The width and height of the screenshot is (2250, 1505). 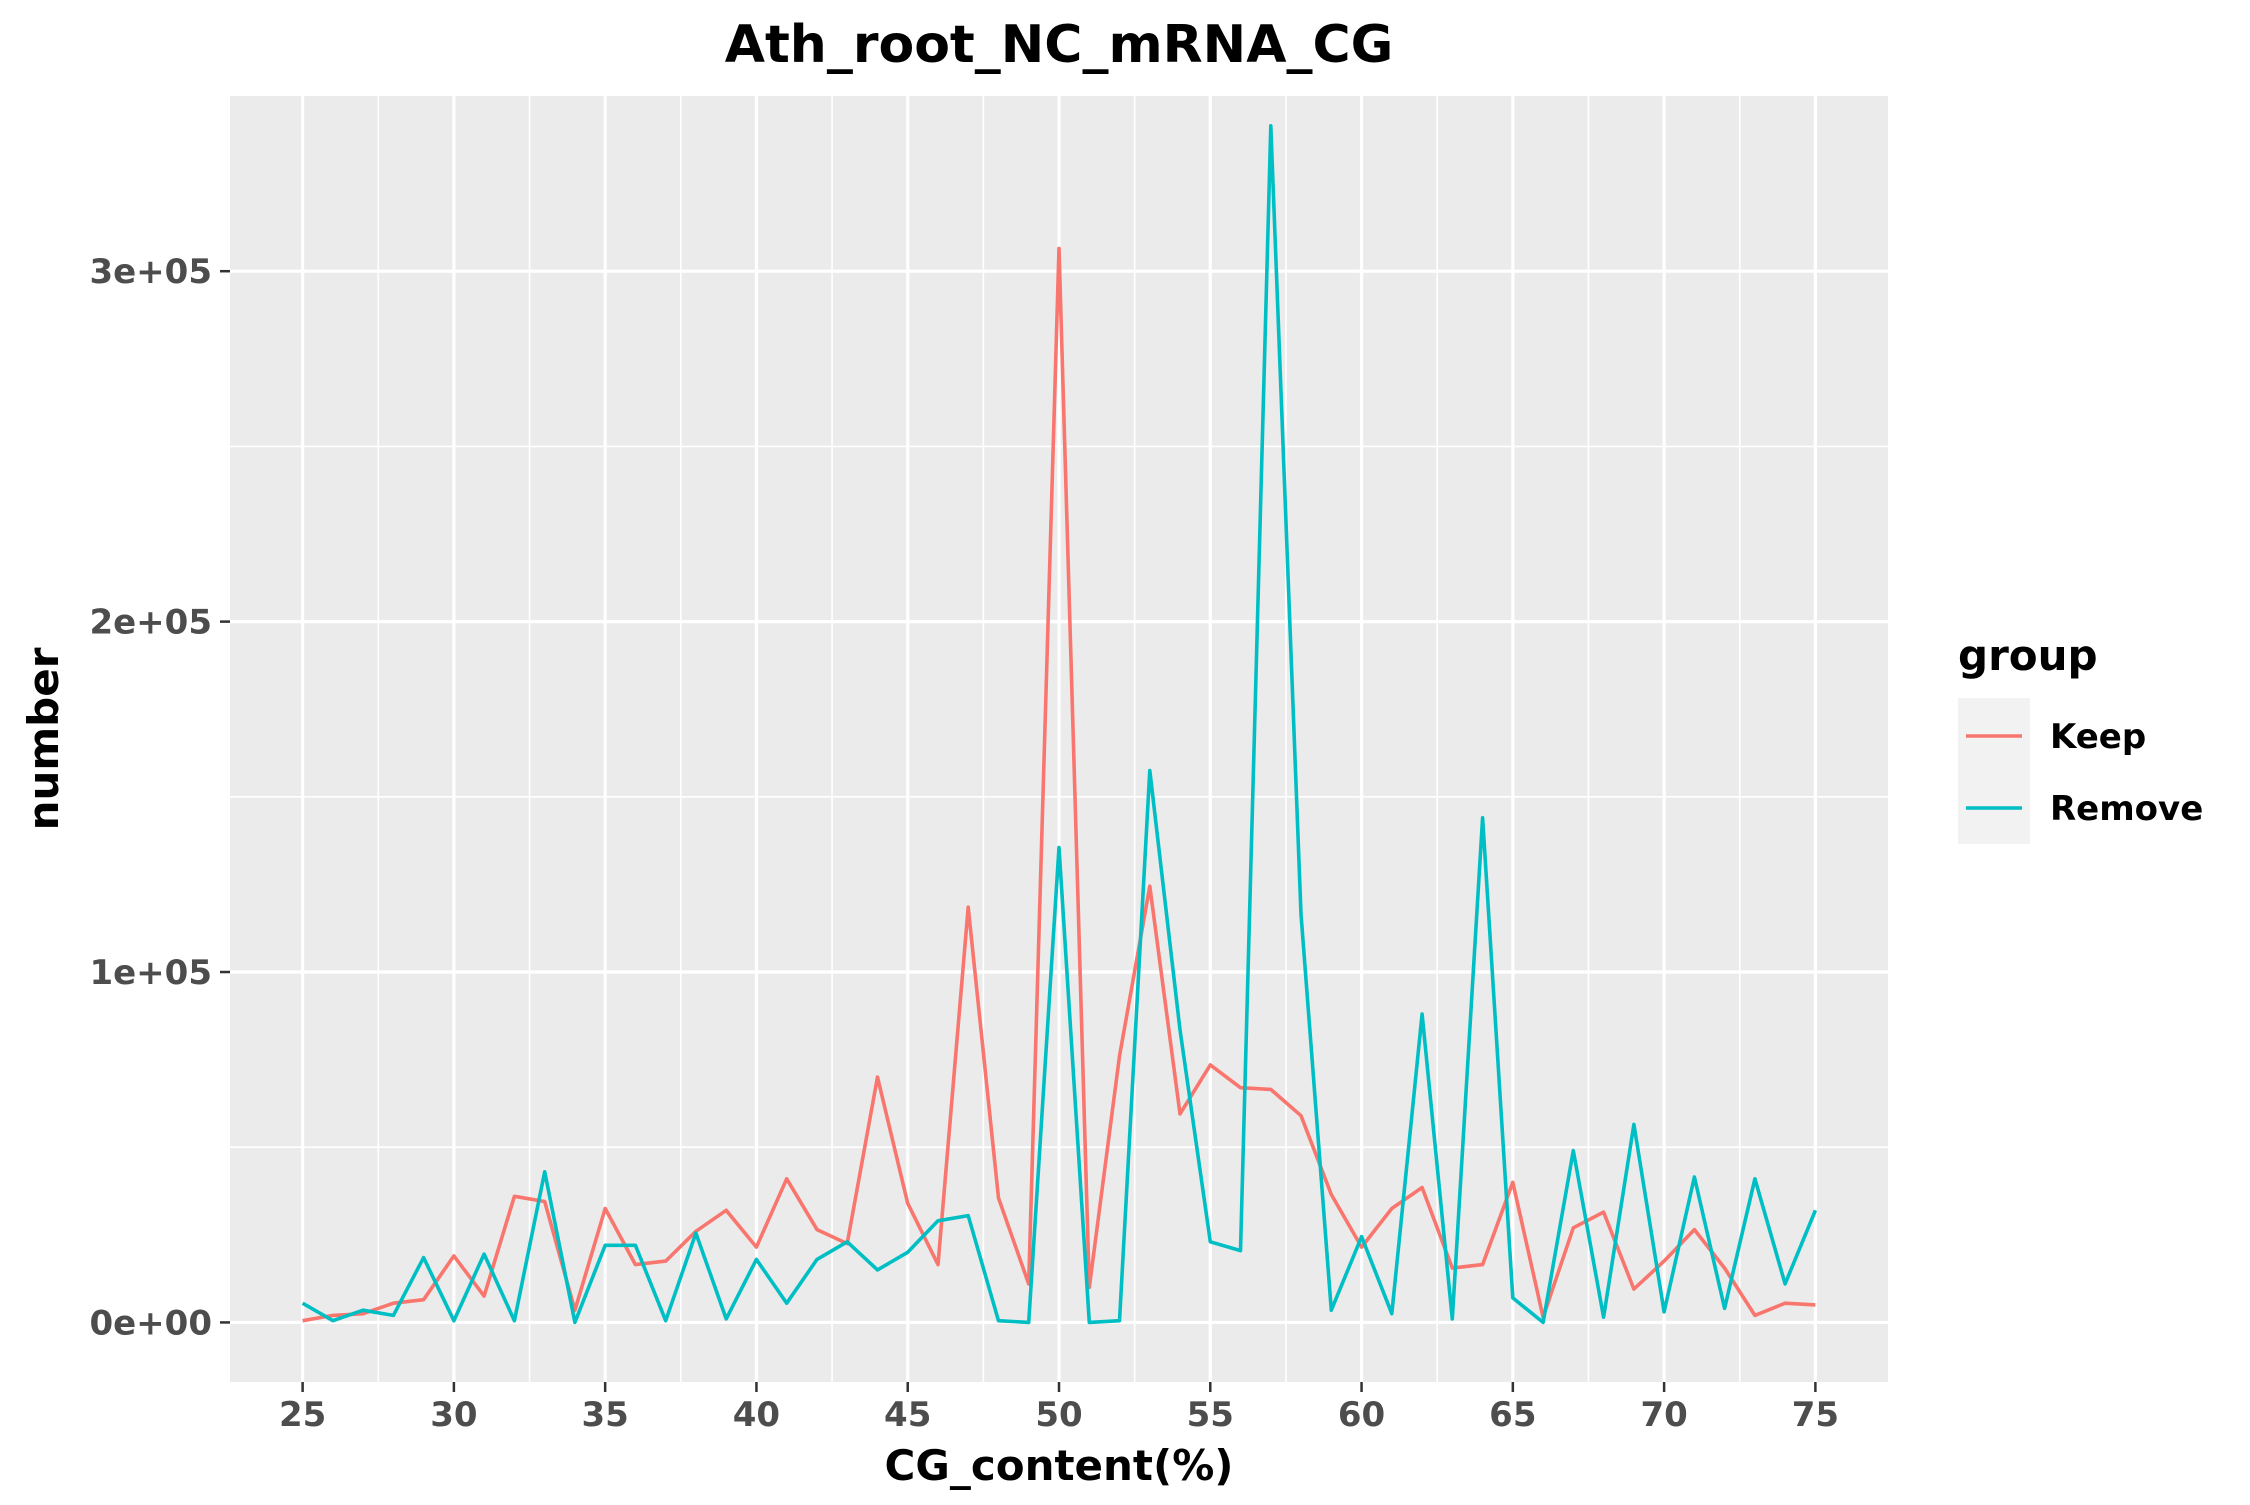 I want to click on y-axis: 0e+00 1e+05 2e+05 3e+05, so click(x=159, y=797).